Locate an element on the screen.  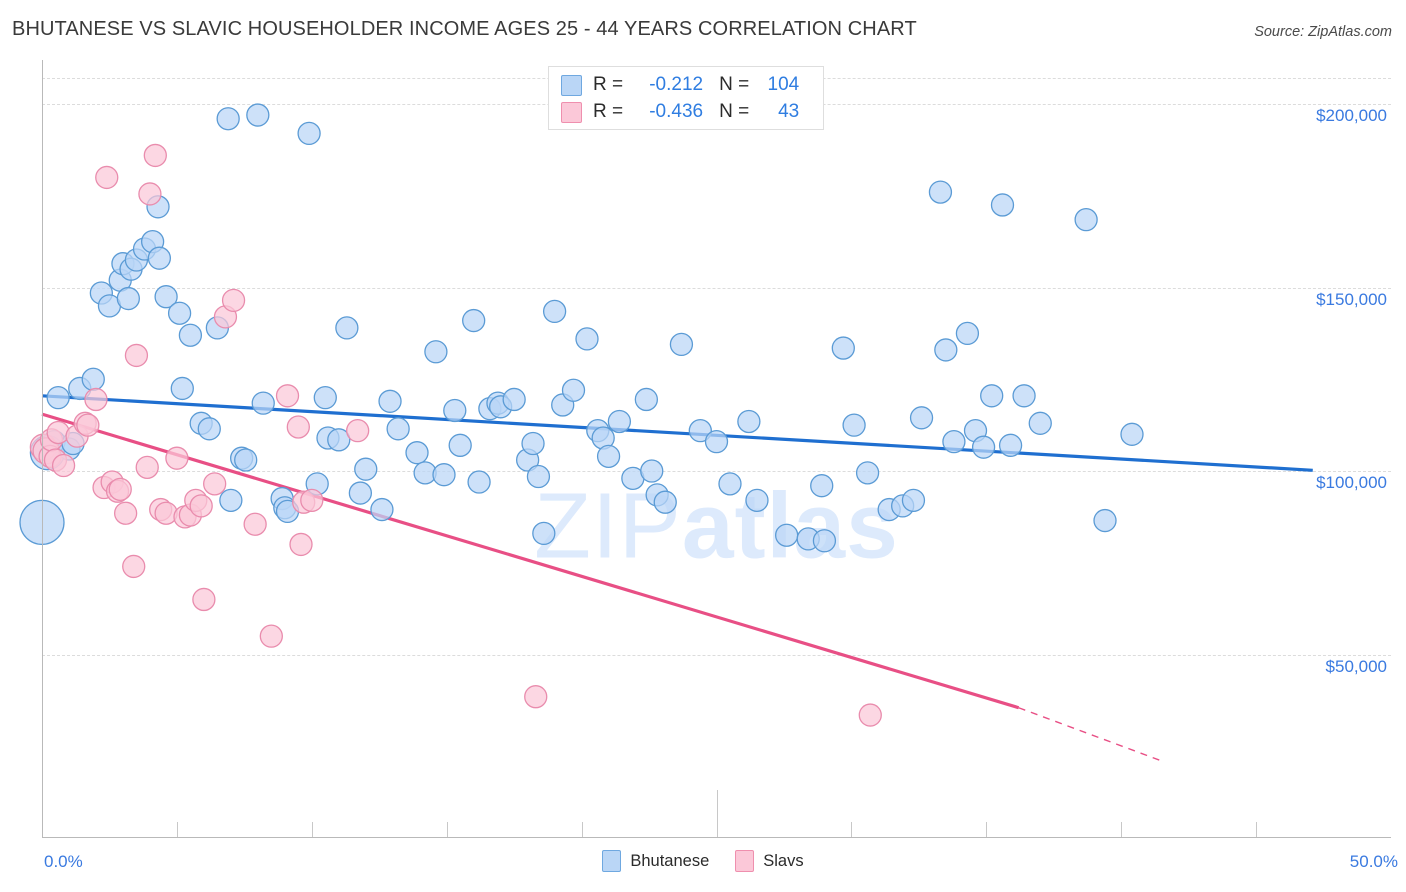
gridline is located at coordinates (716, 472).